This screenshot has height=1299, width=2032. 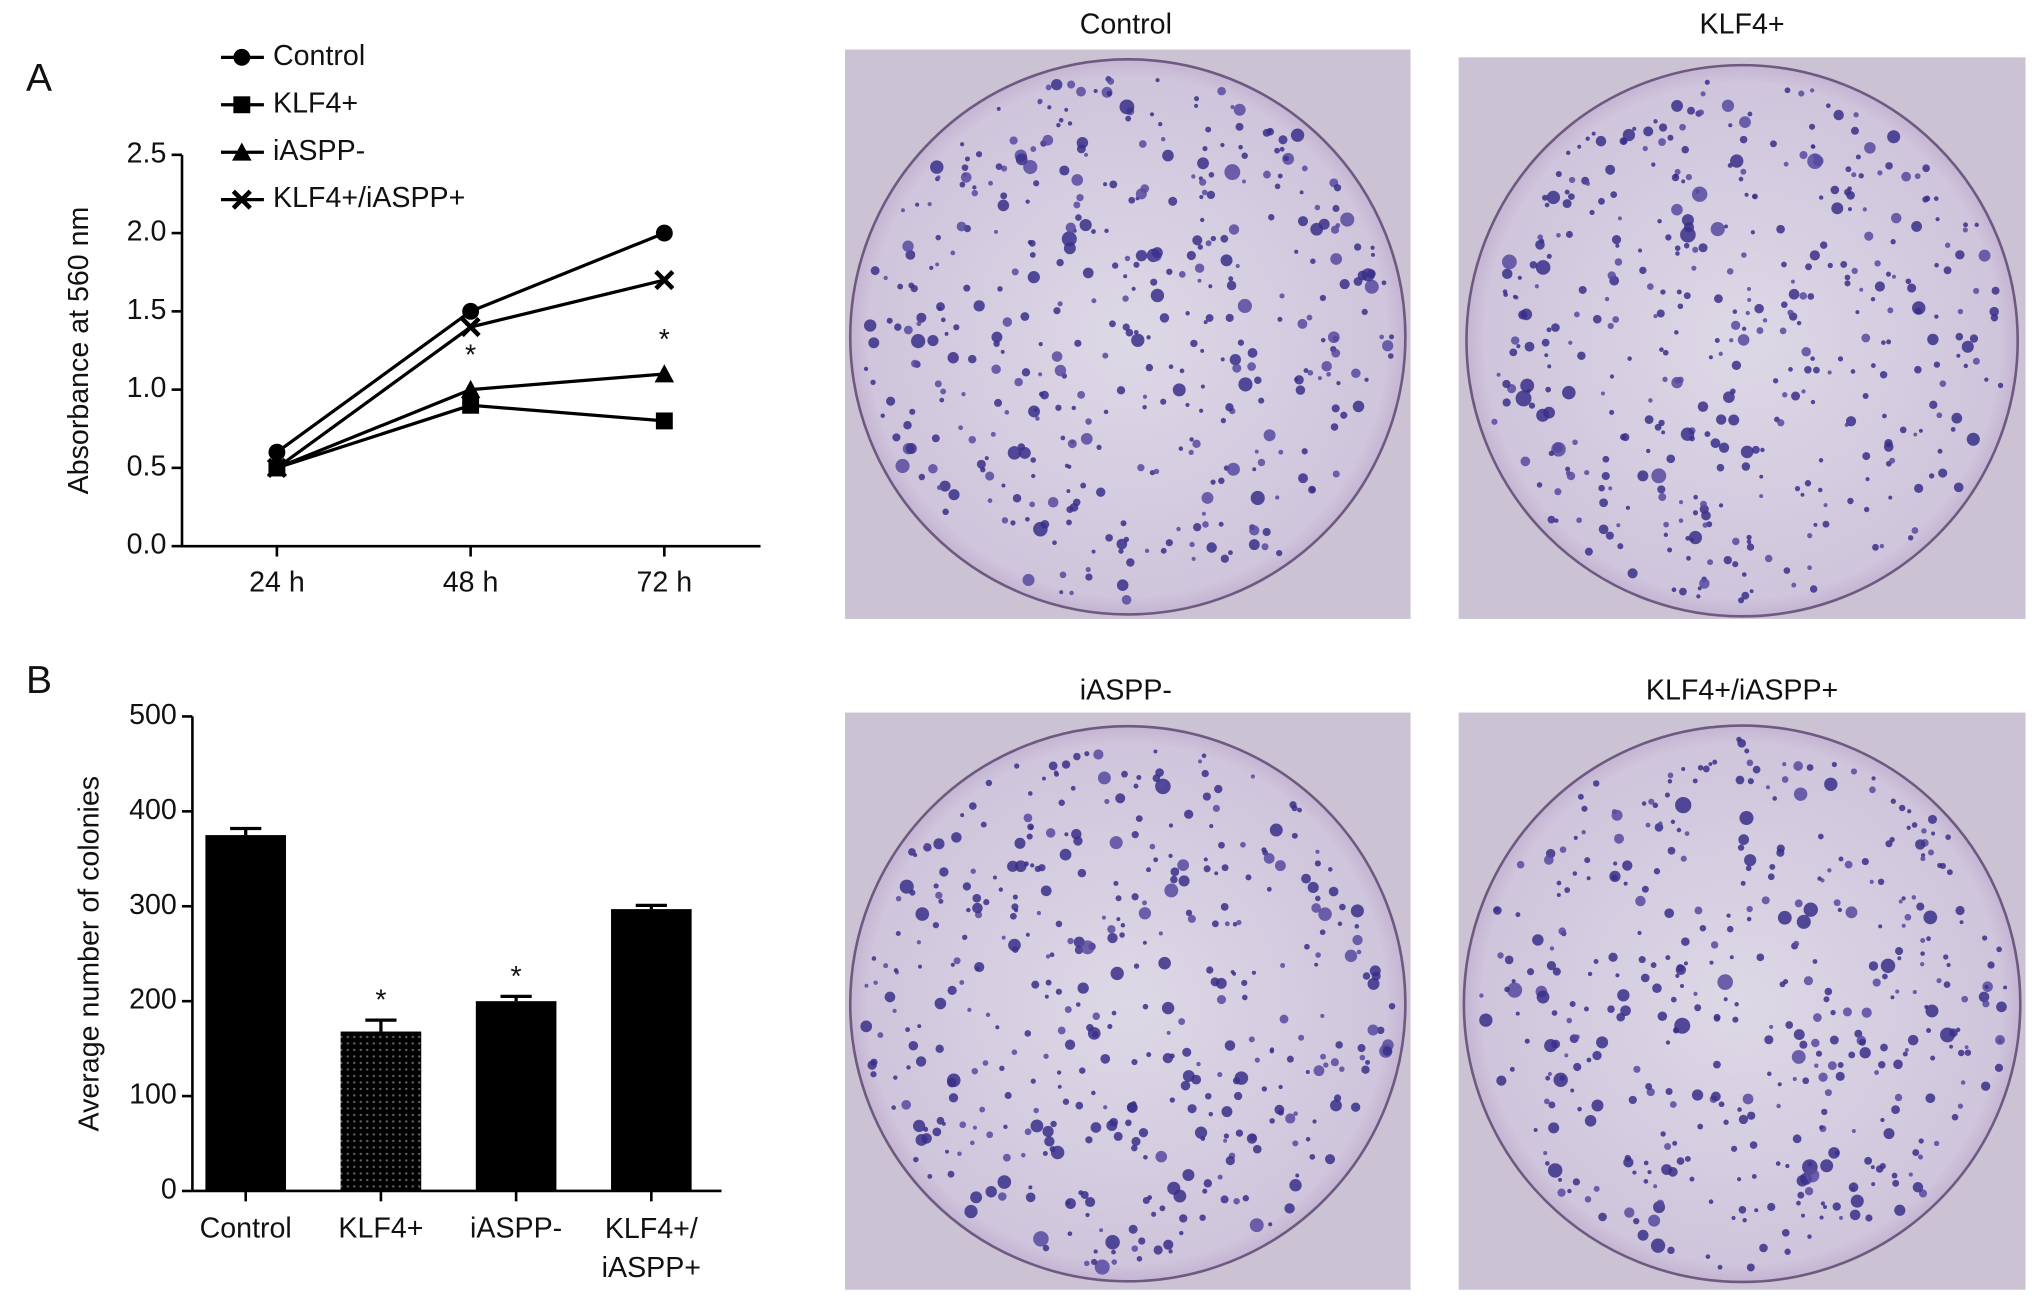 What do you see at coordinates (1742, 690) in the screenshot?
I see `photo-title: KLF4+/iASPP+` at bounding box center [1742, 690].